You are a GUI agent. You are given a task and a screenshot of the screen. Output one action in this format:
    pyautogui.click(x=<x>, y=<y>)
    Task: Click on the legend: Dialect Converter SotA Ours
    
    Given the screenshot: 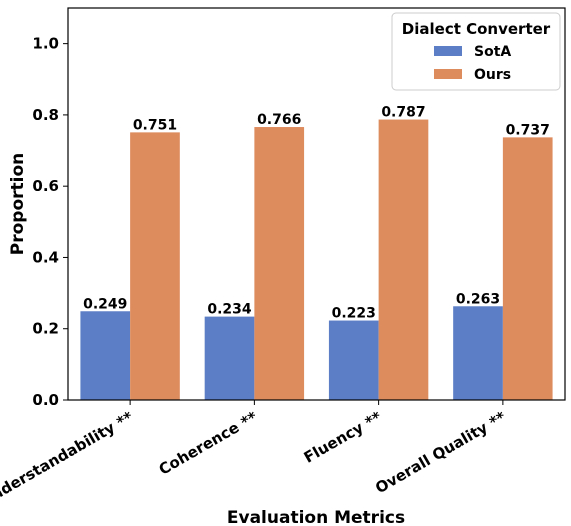 What is the action you would take?
    pyautogui.click(x=476, y=51)
    